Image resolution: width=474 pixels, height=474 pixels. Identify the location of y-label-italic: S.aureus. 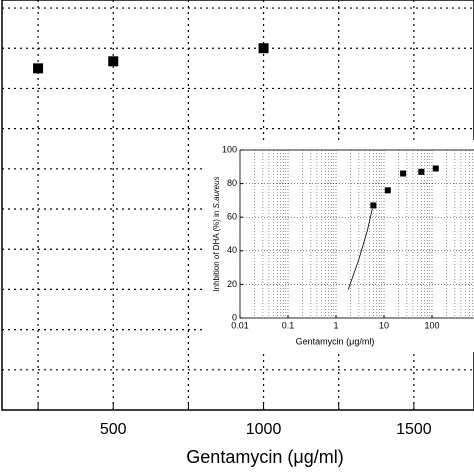
(216, 192).